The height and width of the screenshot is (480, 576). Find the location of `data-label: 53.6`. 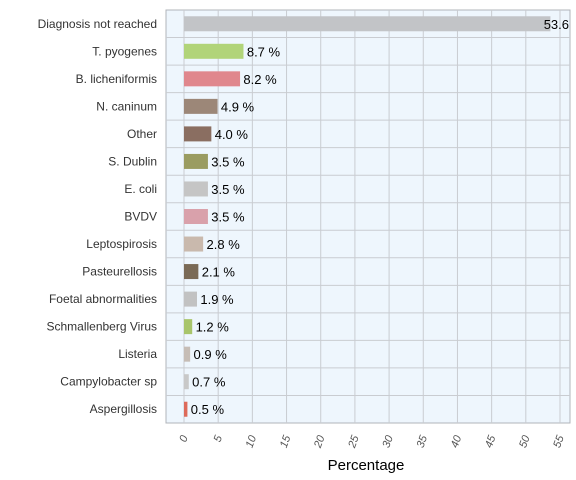

data-label: 53.6 is located at coordinates (556, 24).